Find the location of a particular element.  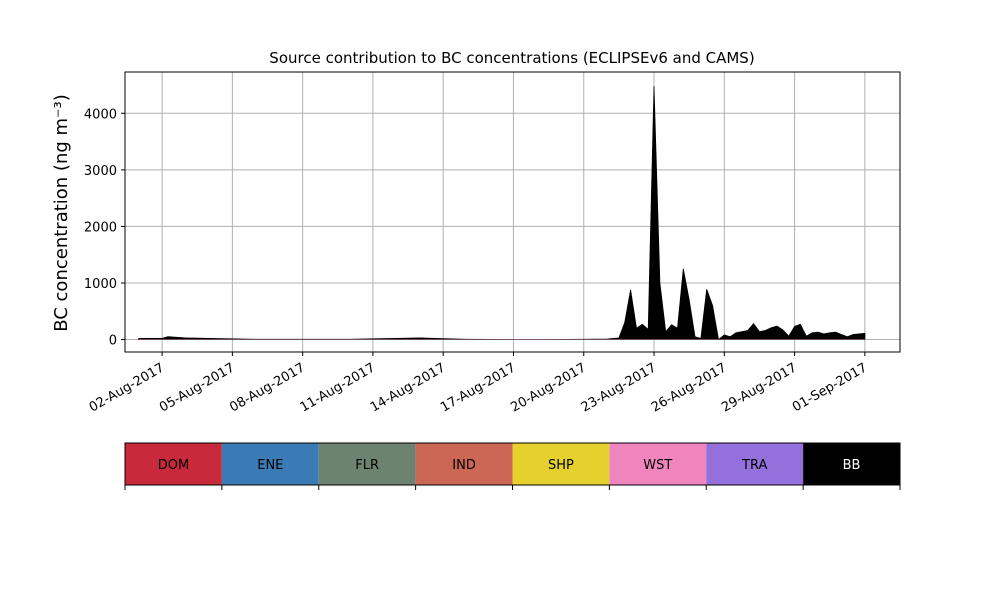

legend-label-tra: TRA is located at coordinates (754, 465).